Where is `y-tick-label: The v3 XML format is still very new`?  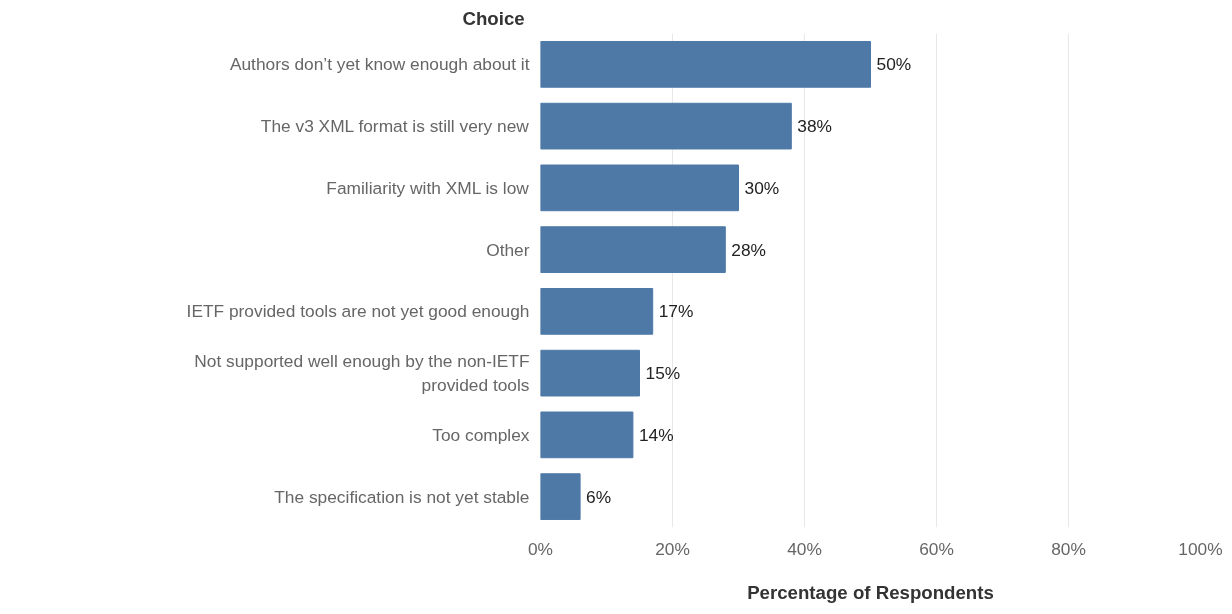
y-tick-label: The v3 XML format is still very new is located at coordinates (395, 126).